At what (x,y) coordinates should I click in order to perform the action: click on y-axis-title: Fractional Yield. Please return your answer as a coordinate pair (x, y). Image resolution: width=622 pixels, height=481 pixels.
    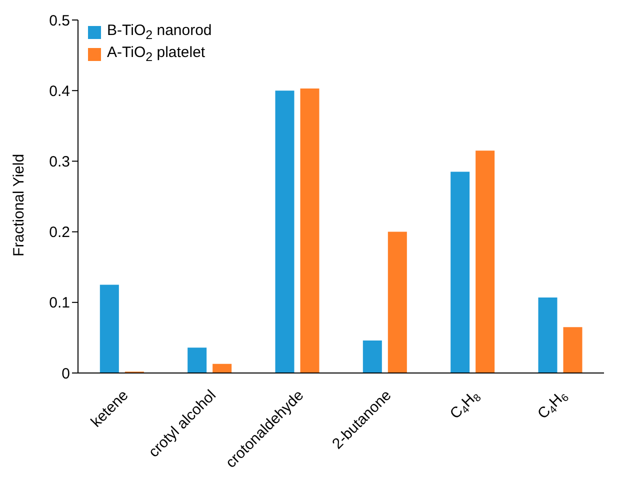
    Looking at the image, I should click on (19, 205).